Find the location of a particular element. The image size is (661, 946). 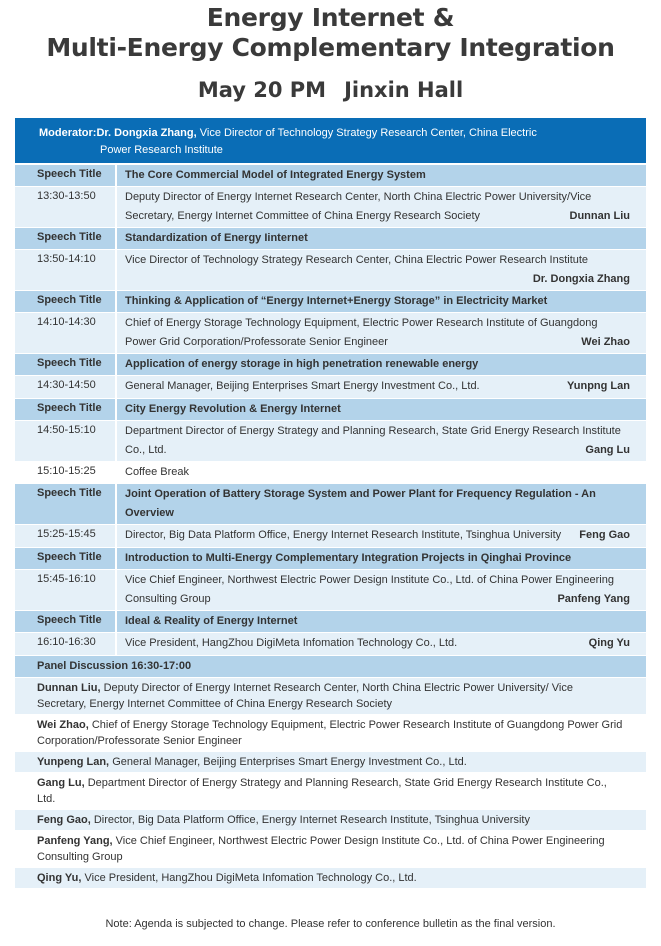

time-slot: 13:50-14:10 is located at coordinates (65, 270).